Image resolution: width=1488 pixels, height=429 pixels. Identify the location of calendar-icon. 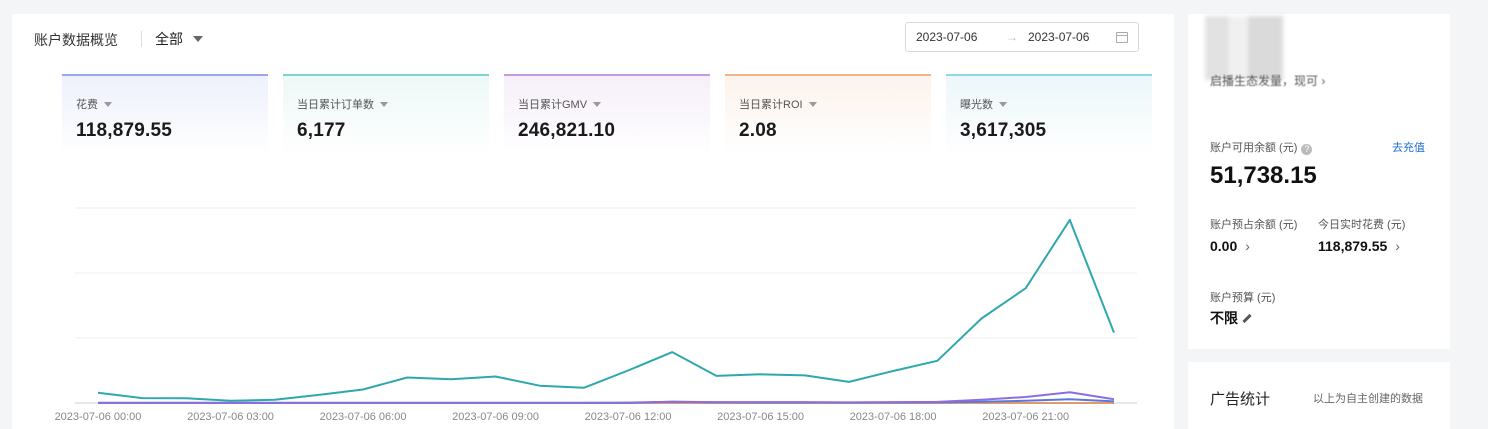
(1122, 37).